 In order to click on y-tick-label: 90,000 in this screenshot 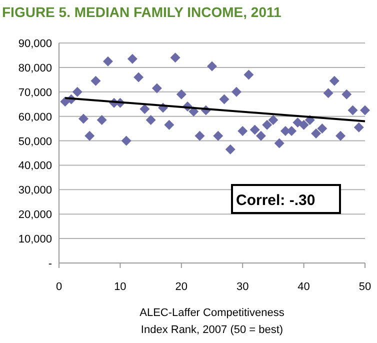, I will do `click(35, 44)`.